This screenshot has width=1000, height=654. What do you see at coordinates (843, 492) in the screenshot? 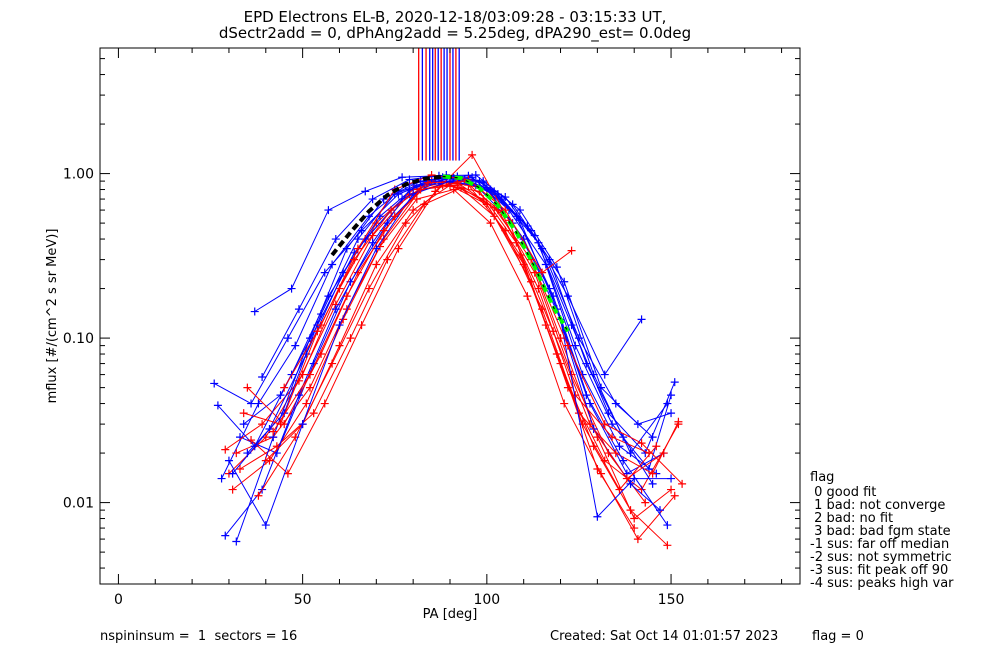
I see `legend-item-0: 0 good fit` at bounding box center [843, 492].